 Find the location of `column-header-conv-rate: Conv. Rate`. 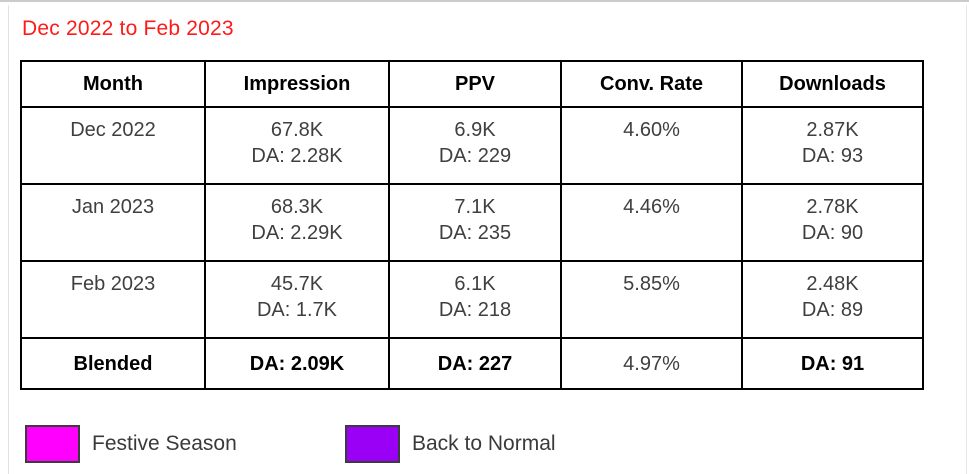

column-header-conv-rate: Conv. Rate is located at coordinates (651, 84).